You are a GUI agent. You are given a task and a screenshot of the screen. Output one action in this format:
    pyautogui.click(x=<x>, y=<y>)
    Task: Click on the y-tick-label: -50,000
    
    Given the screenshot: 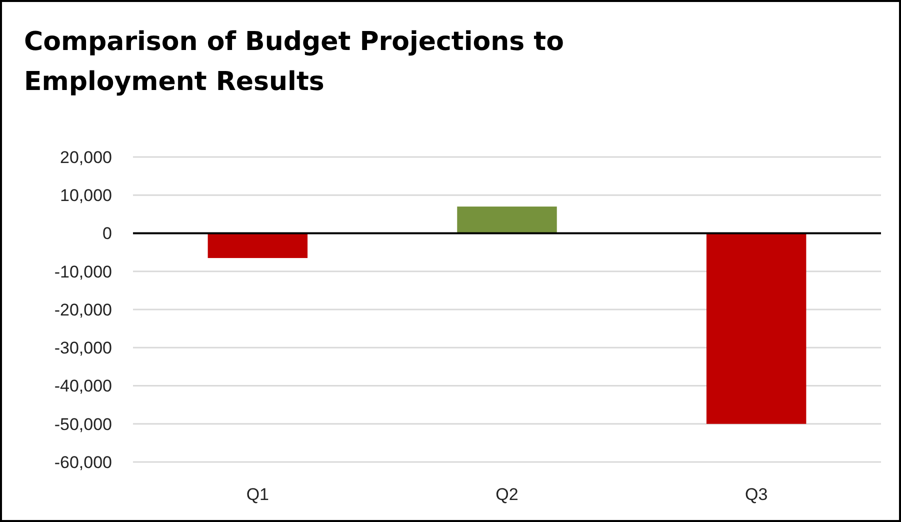 What is the action you would take?
    pyautogui.click(x=83, y=424)
    